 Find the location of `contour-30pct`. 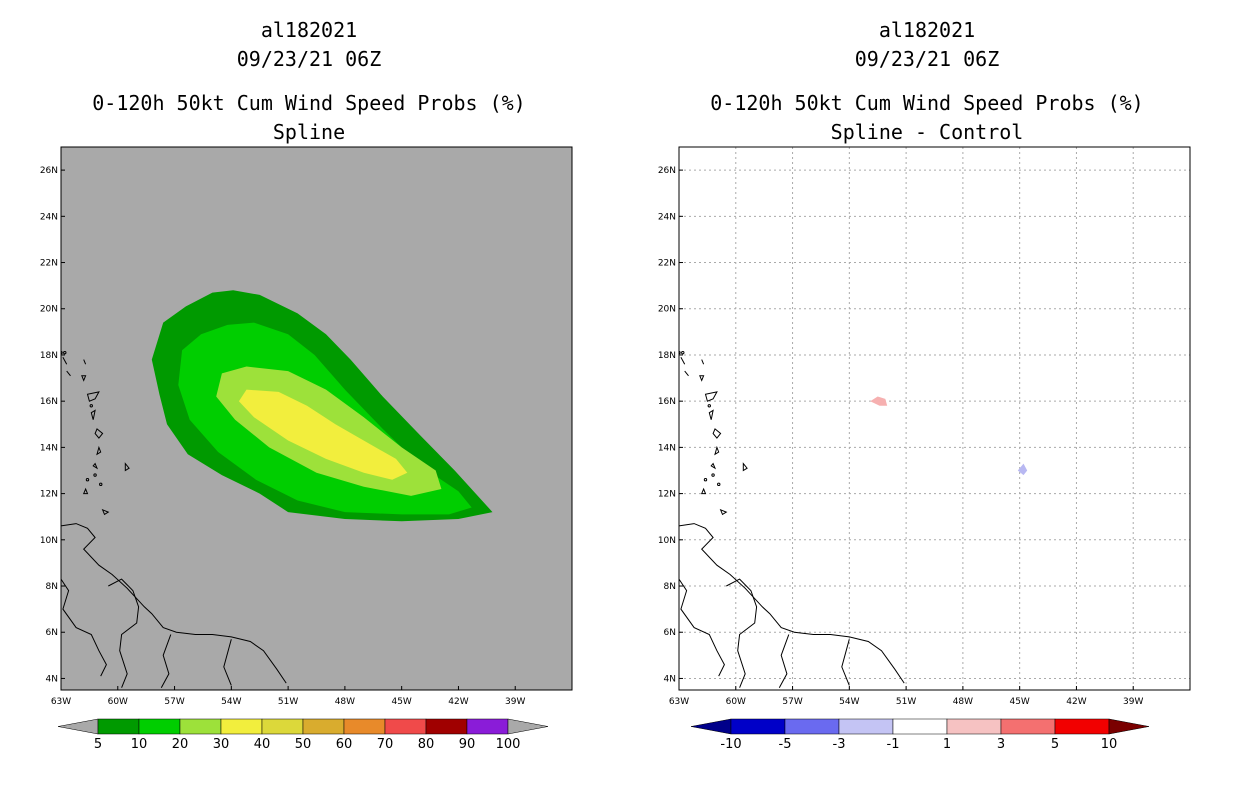

contour-30pct is located at coordinates (323, 434).